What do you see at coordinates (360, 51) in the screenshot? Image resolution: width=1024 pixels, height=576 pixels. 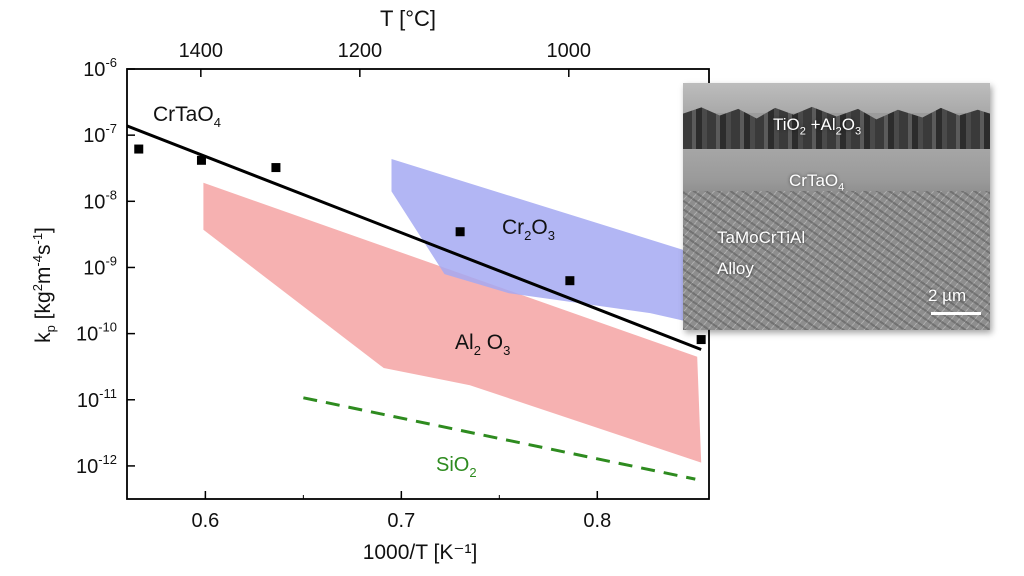 I see `top-tick-label: 1200` at bounding box center [360, 51].